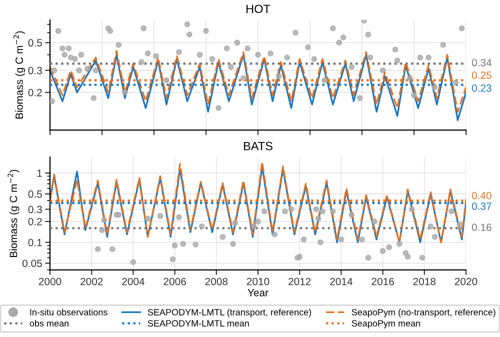 This screenshot has width=500, height=337. What do you see at coordinates (216, 282) in the screenshot?
I see `x-tick-label: 2008` at bounding box center [216, 282].